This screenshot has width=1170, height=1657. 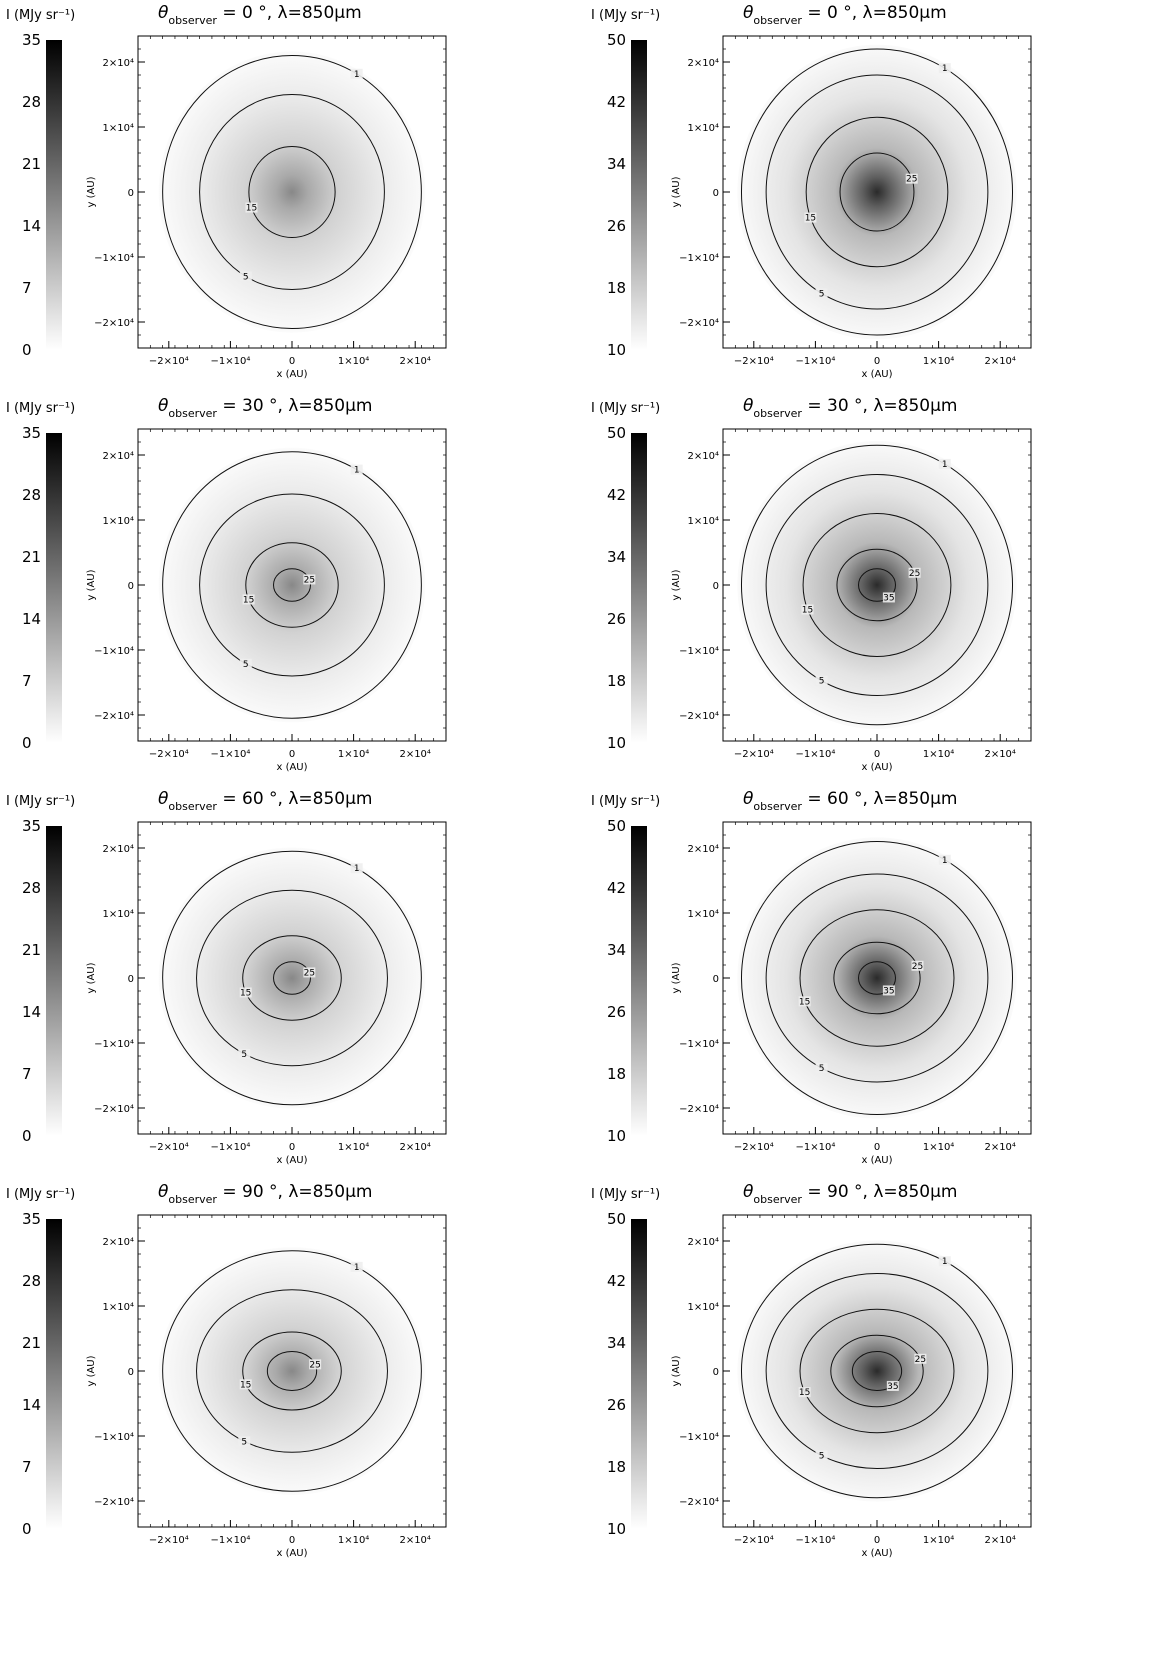 I want to click on panel-title: θobserver = 30 °, λ=850μm, so click(x=265, y=408).